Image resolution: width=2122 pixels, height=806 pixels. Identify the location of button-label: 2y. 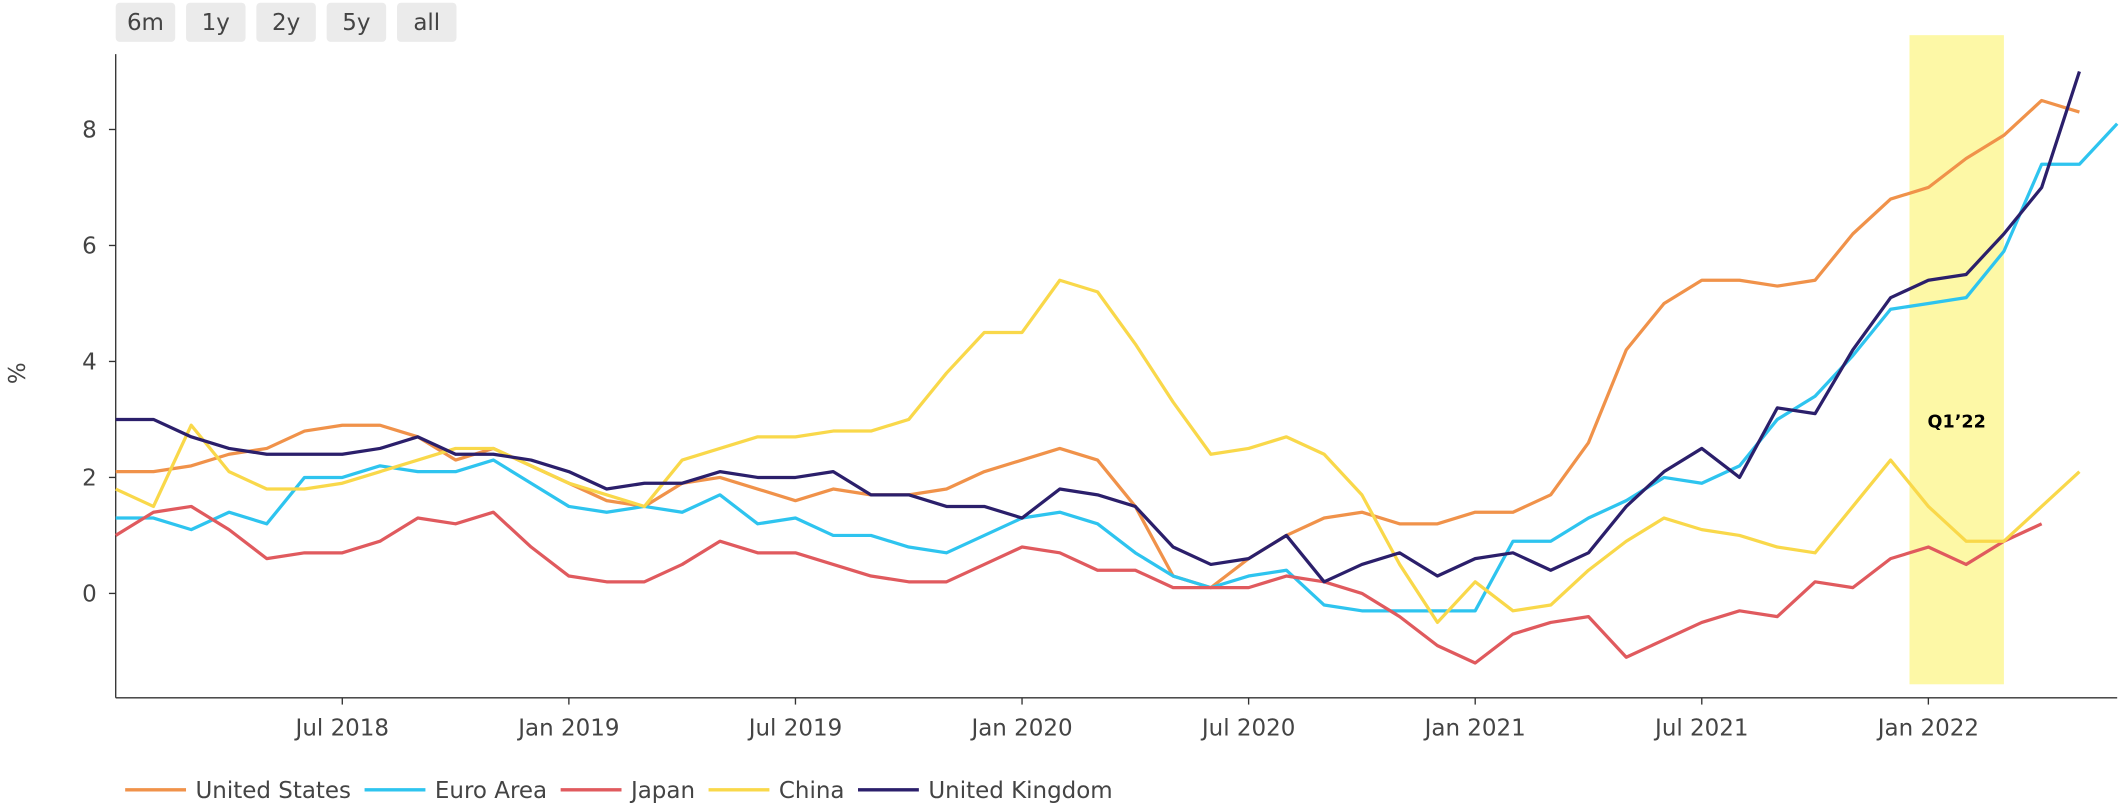
(286, 23).